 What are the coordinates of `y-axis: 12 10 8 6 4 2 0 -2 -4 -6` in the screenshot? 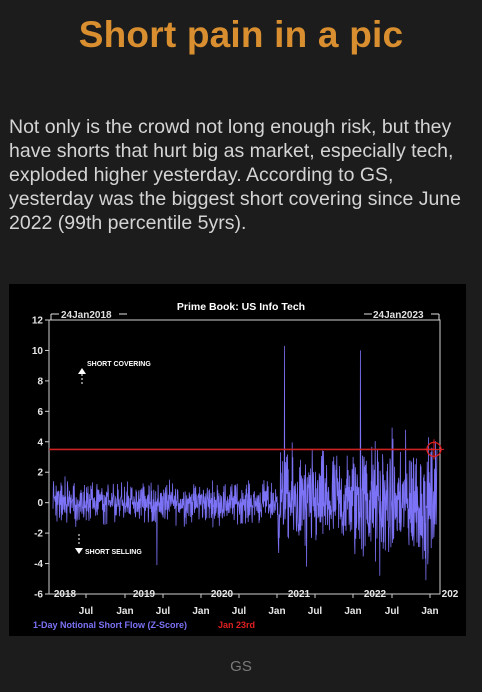 It's located at (40, 458).